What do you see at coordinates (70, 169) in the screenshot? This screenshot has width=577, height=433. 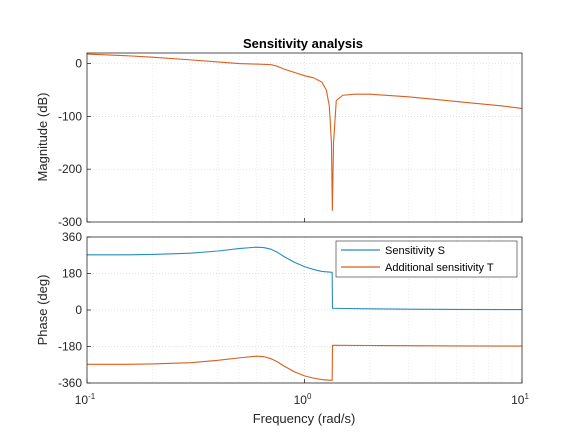 I see `magnitude-y-tick-label: -200` at bounding box center [70, 169].